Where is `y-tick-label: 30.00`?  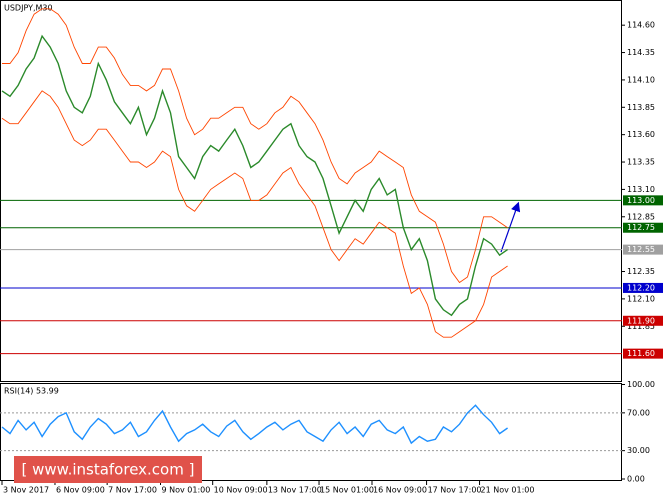 y-tick-label: 30.00 is located at coordinates (638, 450).